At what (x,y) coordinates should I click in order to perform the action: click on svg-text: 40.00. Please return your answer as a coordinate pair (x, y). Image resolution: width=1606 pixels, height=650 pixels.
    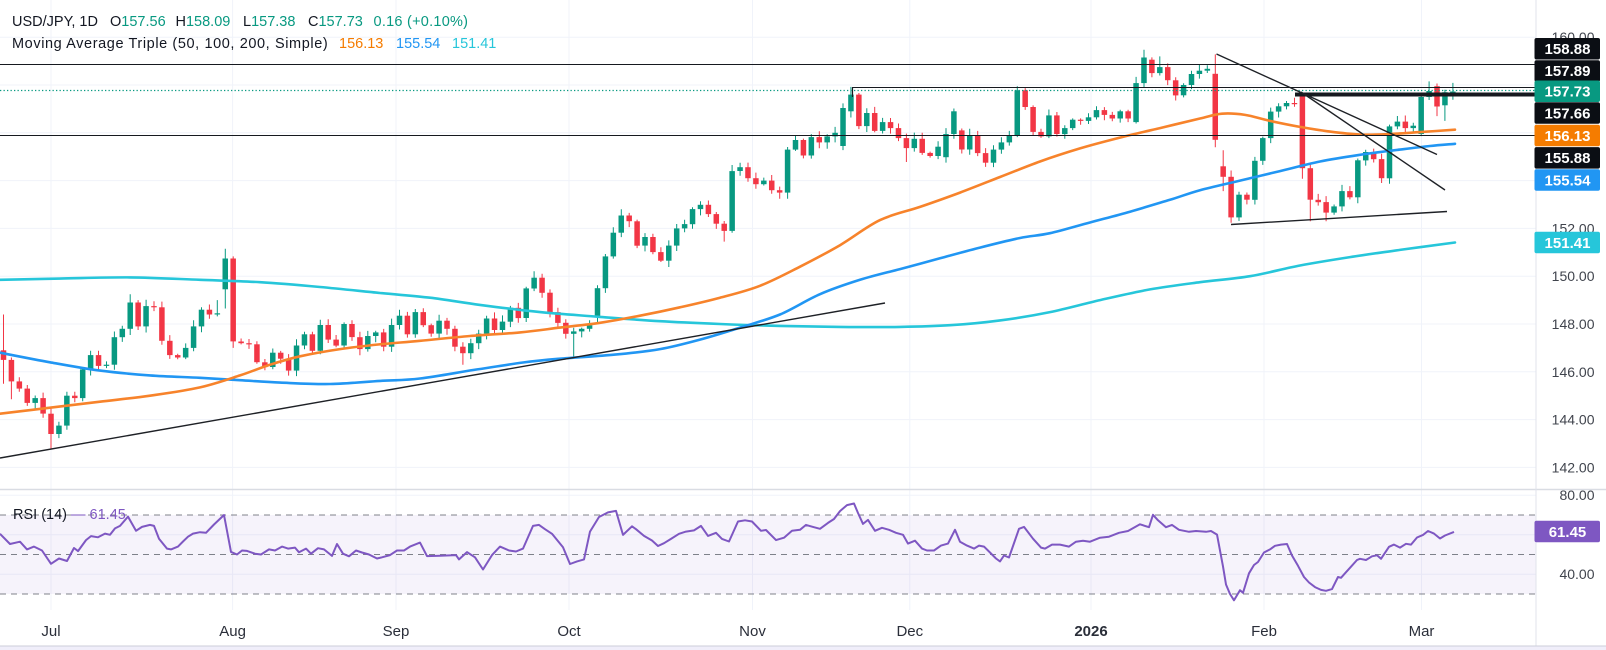
    Looking at the image, I should click on (1576, 574).